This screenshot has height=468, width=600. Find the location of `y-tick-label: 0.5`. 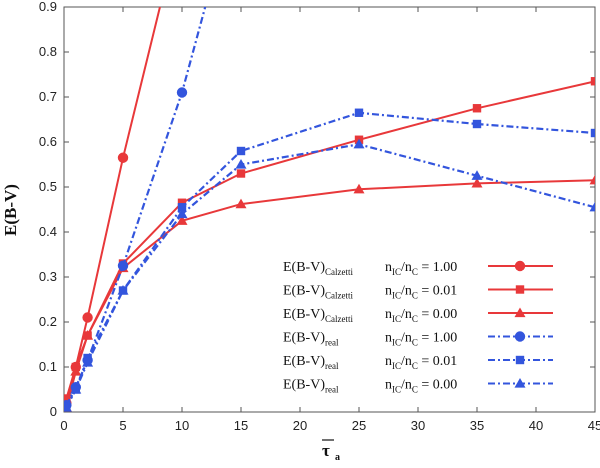

y-tick-label: 0.5 is located at coordinates (48, 186).